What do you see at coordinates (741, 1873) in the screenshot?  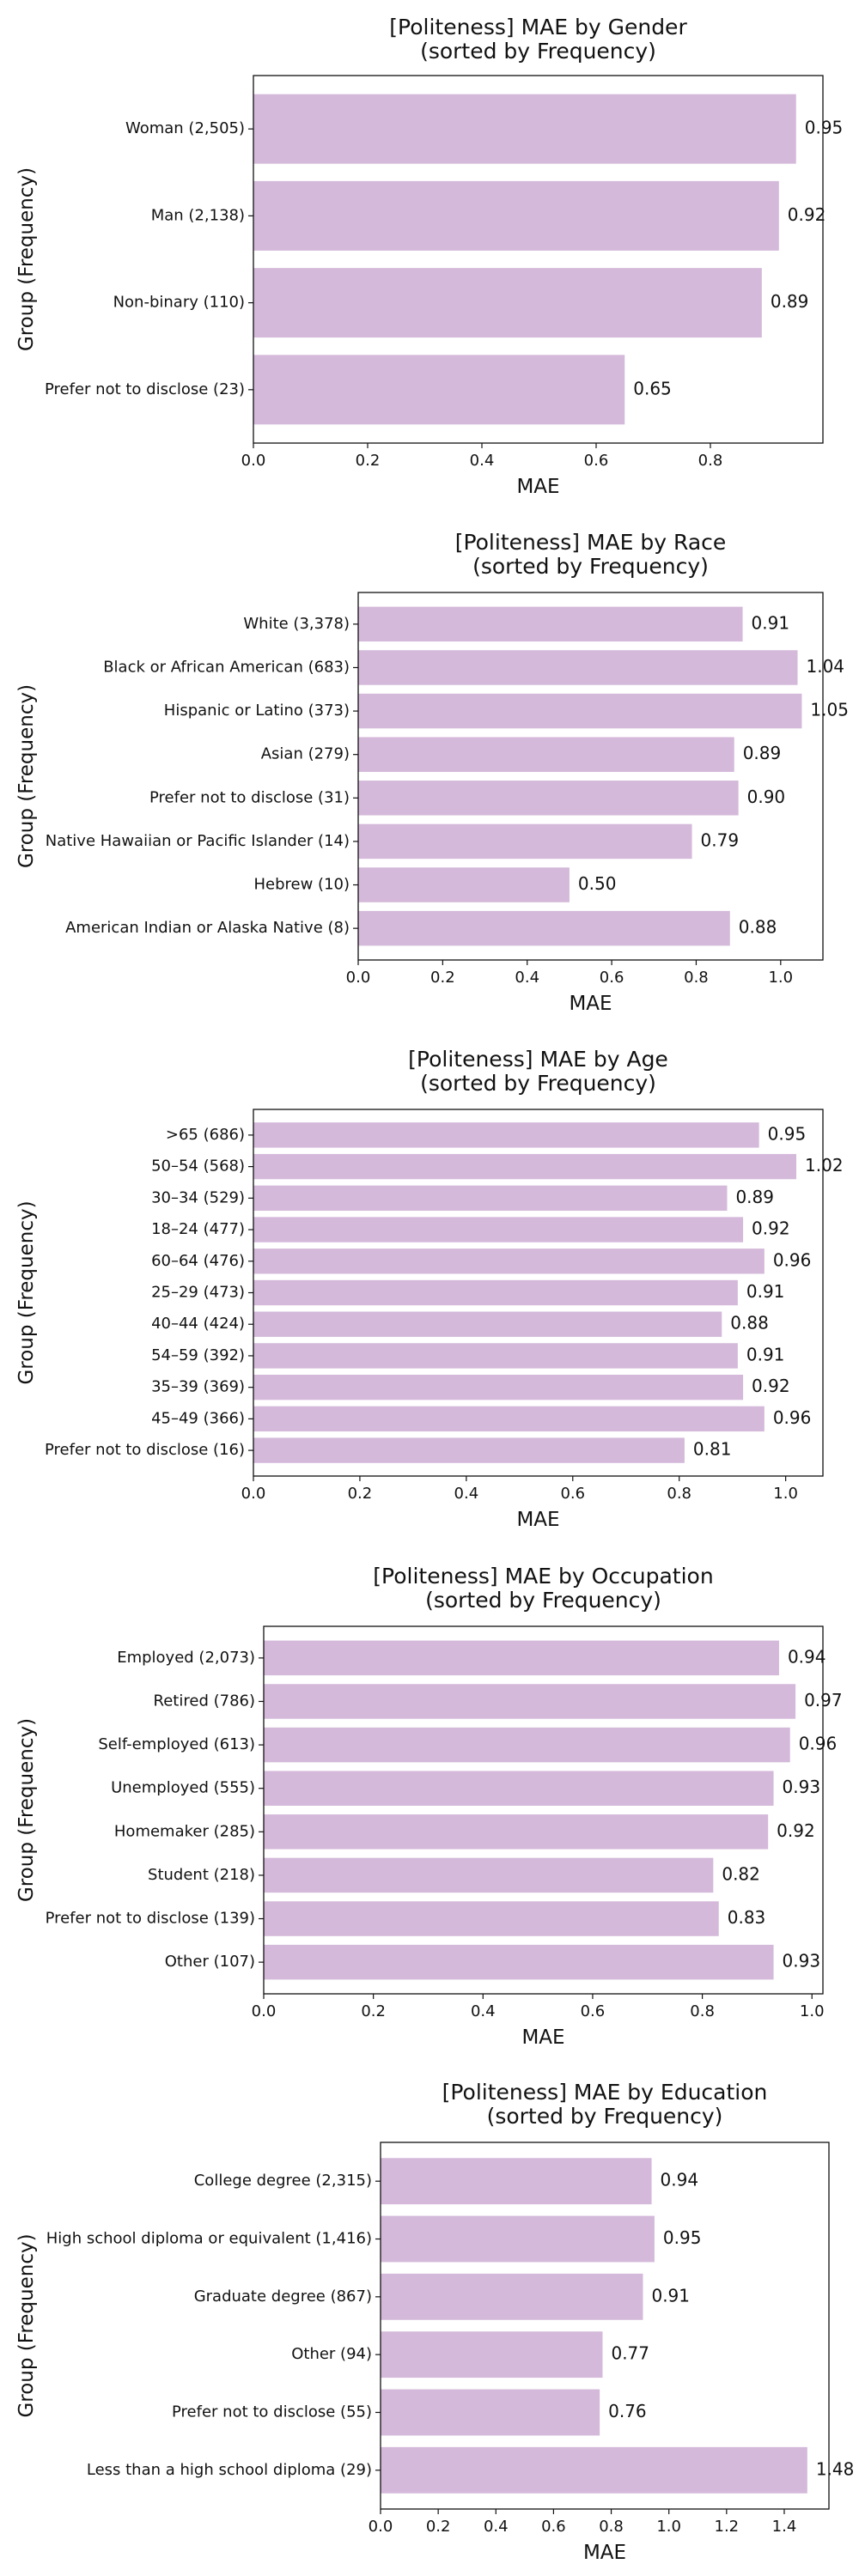 I see `data-label: 0.82` at bounding box center [741, 1873].